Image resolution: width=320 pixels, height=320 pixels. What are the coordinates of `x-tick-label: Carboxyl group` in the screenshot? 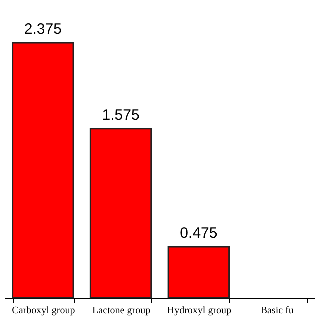 It's located at (44, 311).